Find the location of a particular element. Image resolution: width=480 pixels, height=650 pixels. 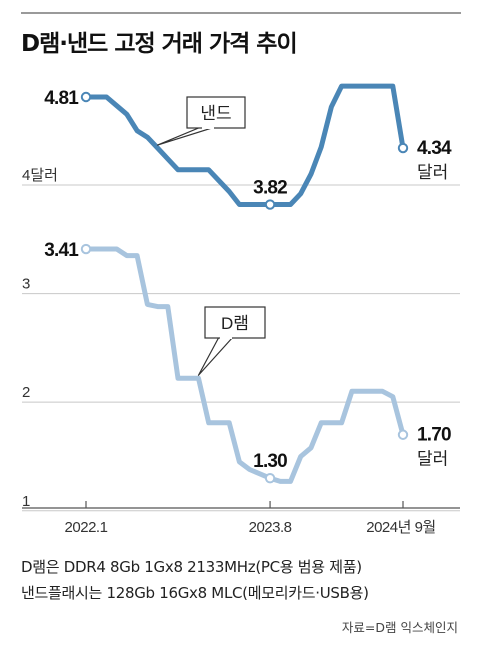

series-line-nand is located at coordinates (244, 145).